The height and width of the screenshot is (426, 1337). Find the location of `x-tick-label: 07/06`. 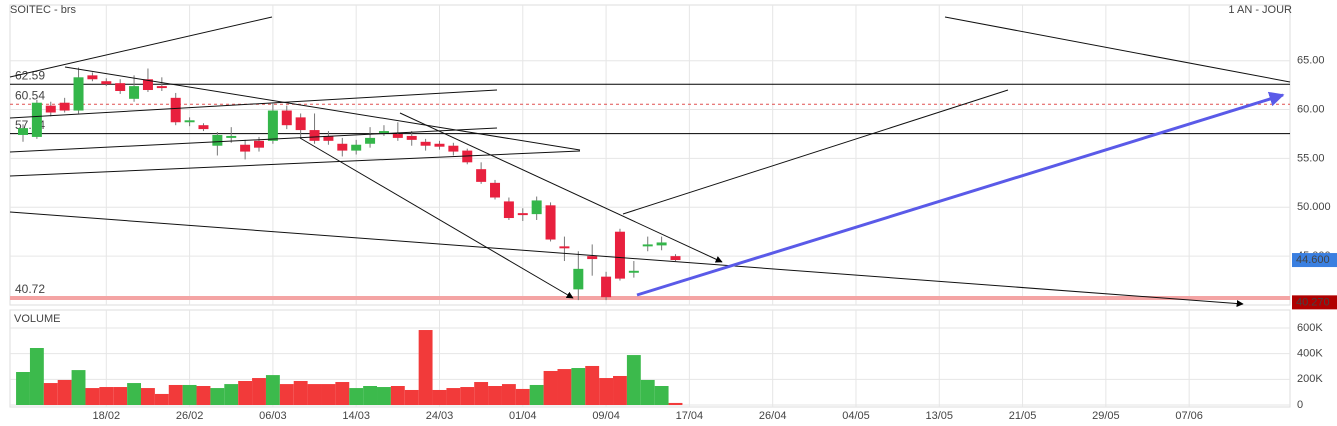

x-tick-label: 07/06 is located at coordinates (1189, 416).